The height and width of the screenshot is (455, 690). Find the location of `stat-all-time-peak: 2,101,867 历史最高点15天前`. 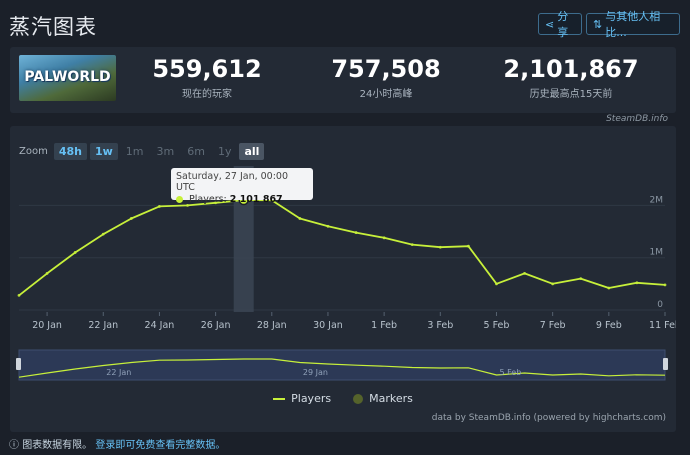

stat-all-time-peak: 2,101,867 历史最高点15天前 is located at coordinates (571, 77).